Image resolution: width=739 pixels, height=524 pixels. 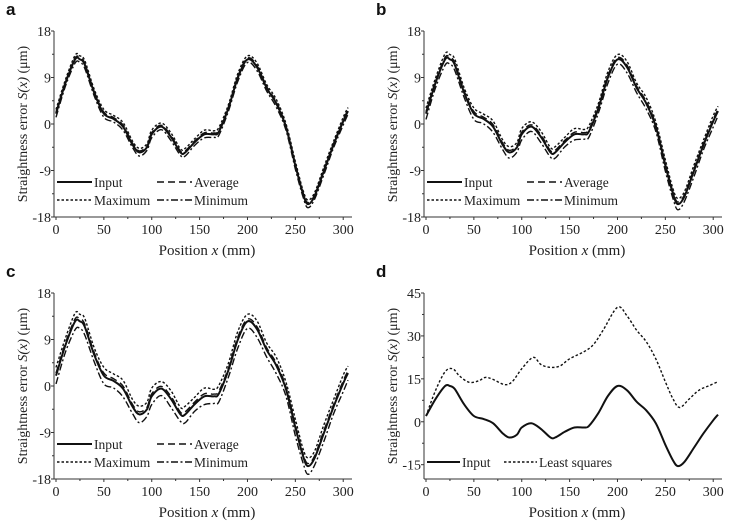 What do you see at coordinates (414, 380) in the screenshot?
I see `y-tick-label: 15` at bounding box center [414, 380].